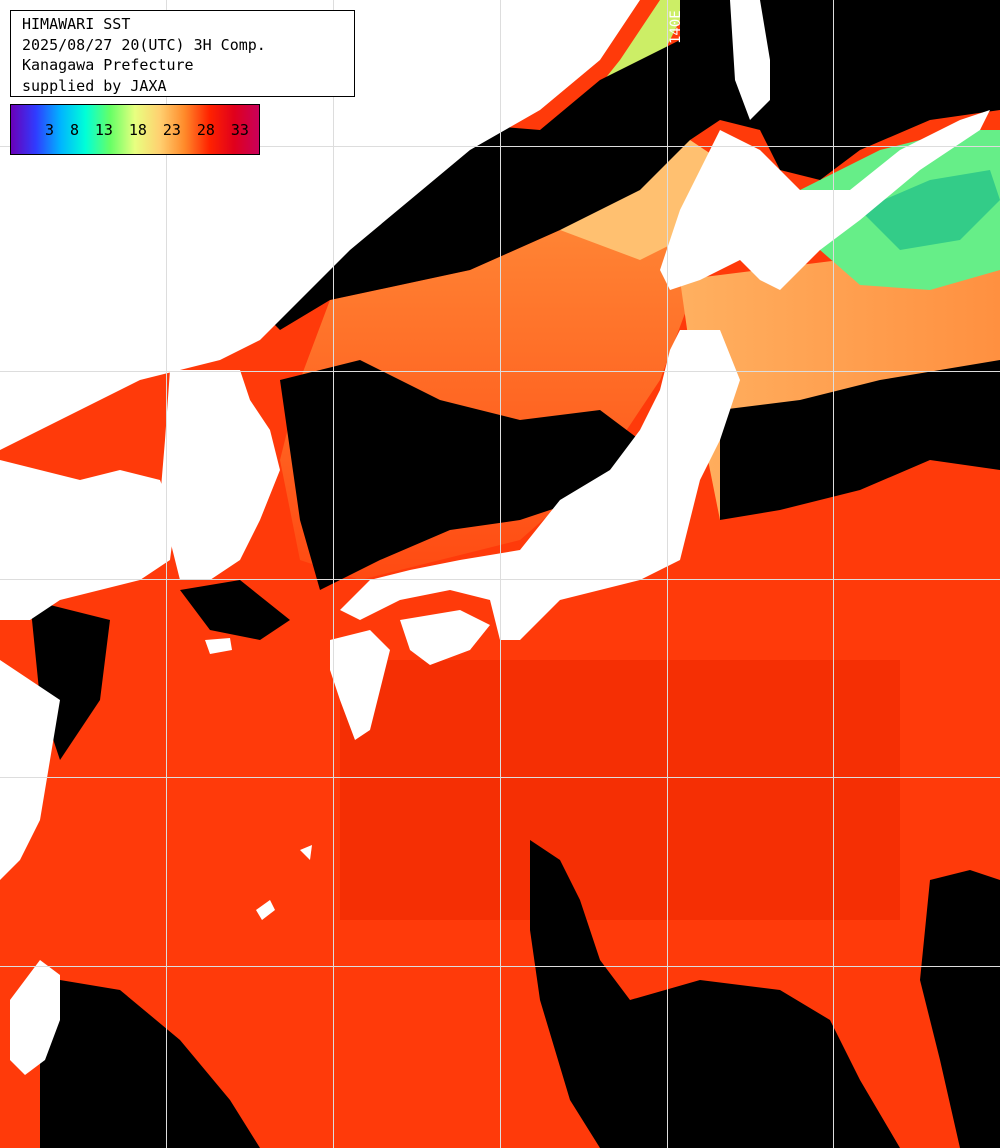 This screenshot has width=1000, height=1148. Describe the element at coordinates (26, 360) in the screenshot. I see `lat-label-40n: 40N` at that location.